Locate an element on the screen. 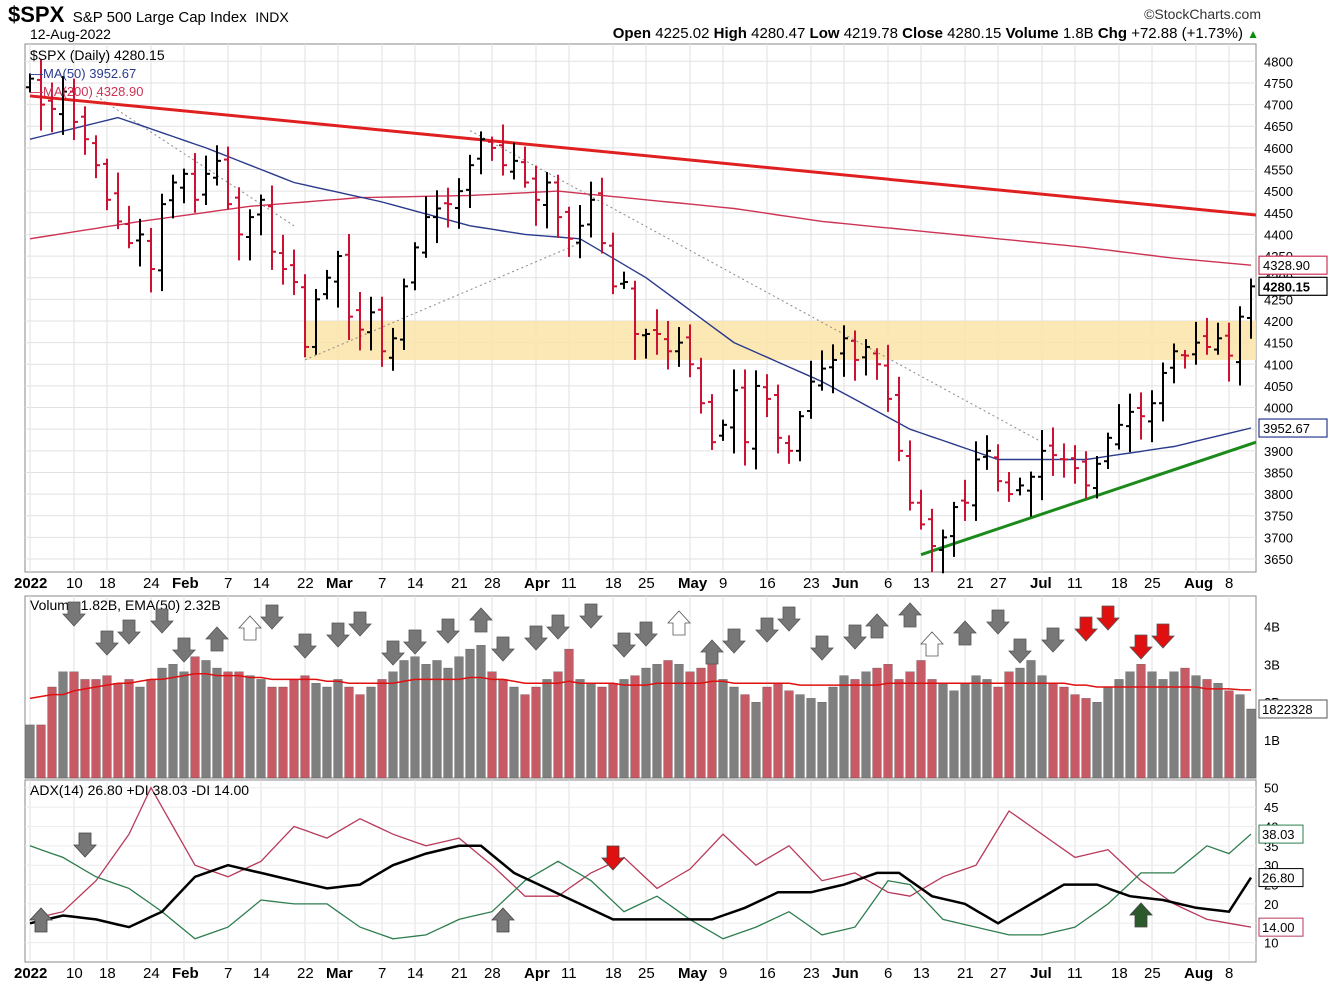 This screenshot has width=1329, height=990. low-label: Low is located at coordinates (824, 33).